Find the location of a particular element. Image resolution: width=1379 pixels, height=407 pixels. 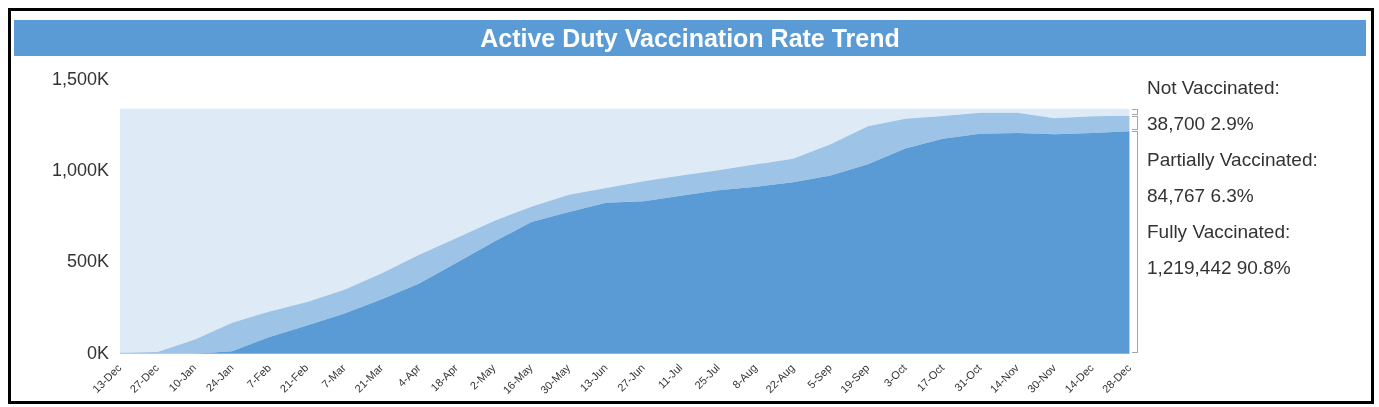

y-tick-label: 500K is located at coordinates (87, 261).